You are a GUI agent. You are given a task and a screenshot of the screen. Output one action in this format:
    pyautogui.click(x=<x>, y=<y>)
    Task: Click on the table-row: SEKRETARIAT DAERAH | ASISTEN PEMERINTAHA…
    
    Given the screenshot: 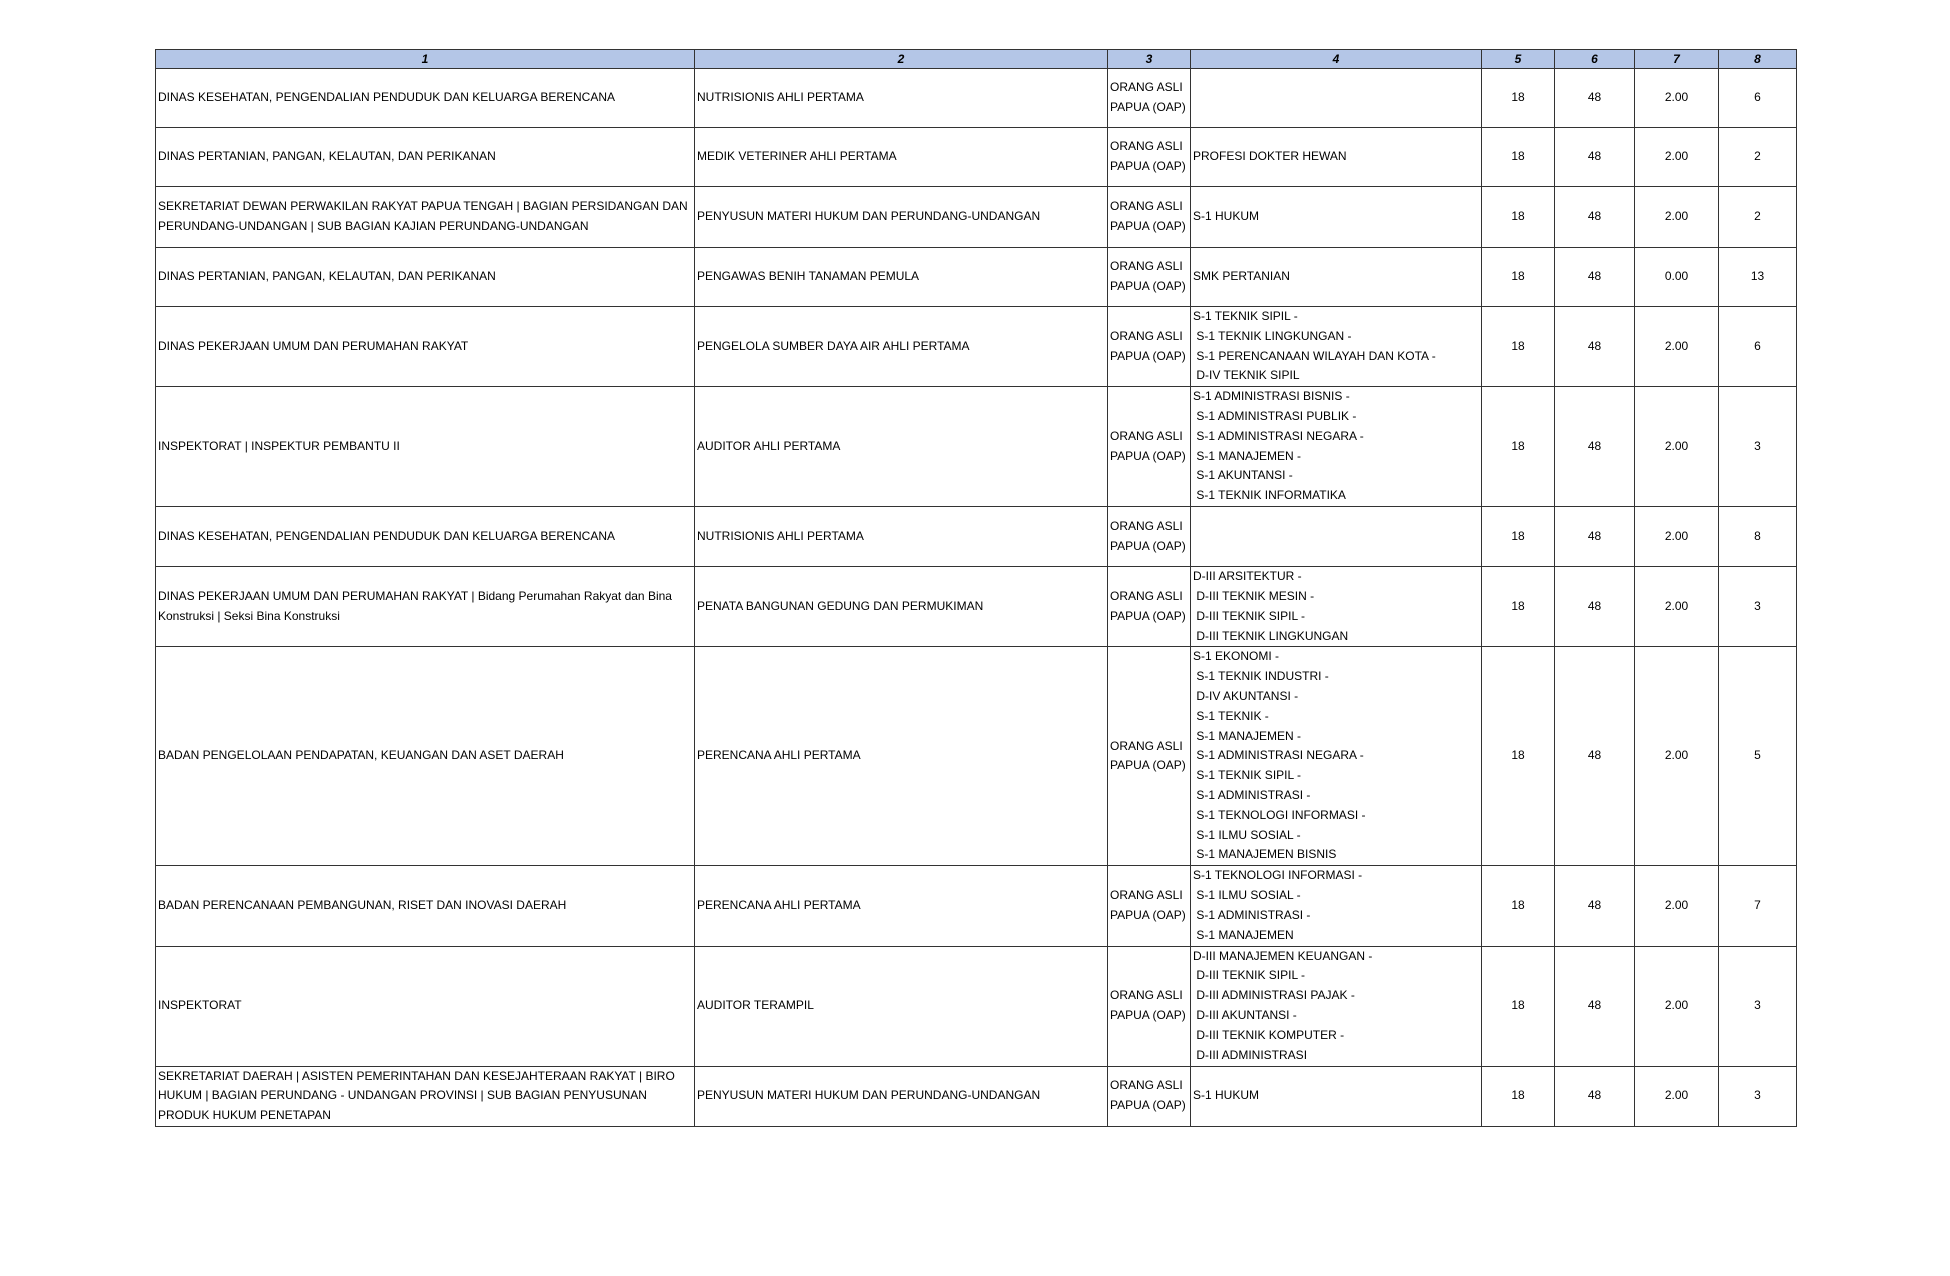 What is the action you would take?
    pyautogui.click(x=976, y=1096)
    